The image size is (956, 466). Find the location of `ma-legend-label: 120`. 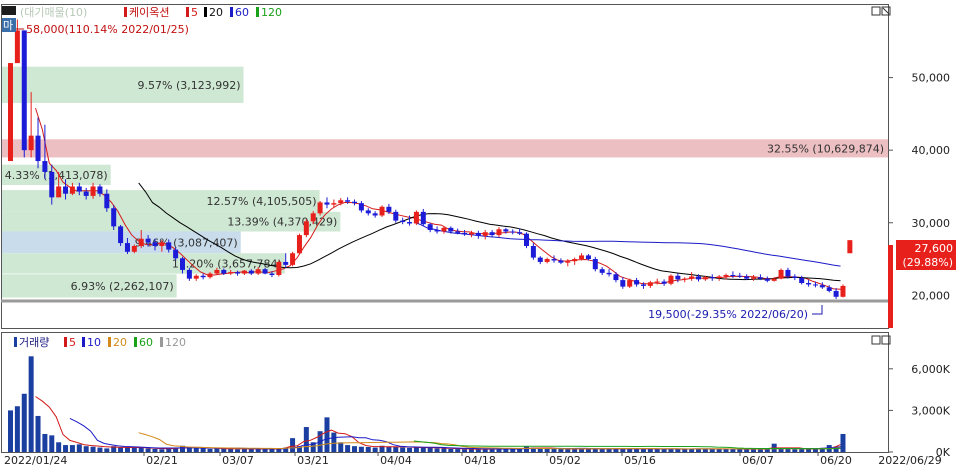

ma-legend-label: 120 is located at coordinates (271, 12).